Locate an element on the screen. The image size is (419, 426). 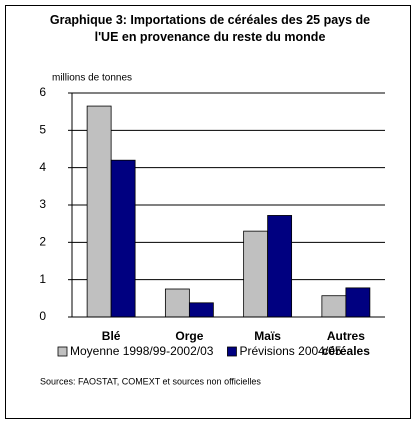
x-tick-label: Autres céréales is located at coordinates (345, 343).